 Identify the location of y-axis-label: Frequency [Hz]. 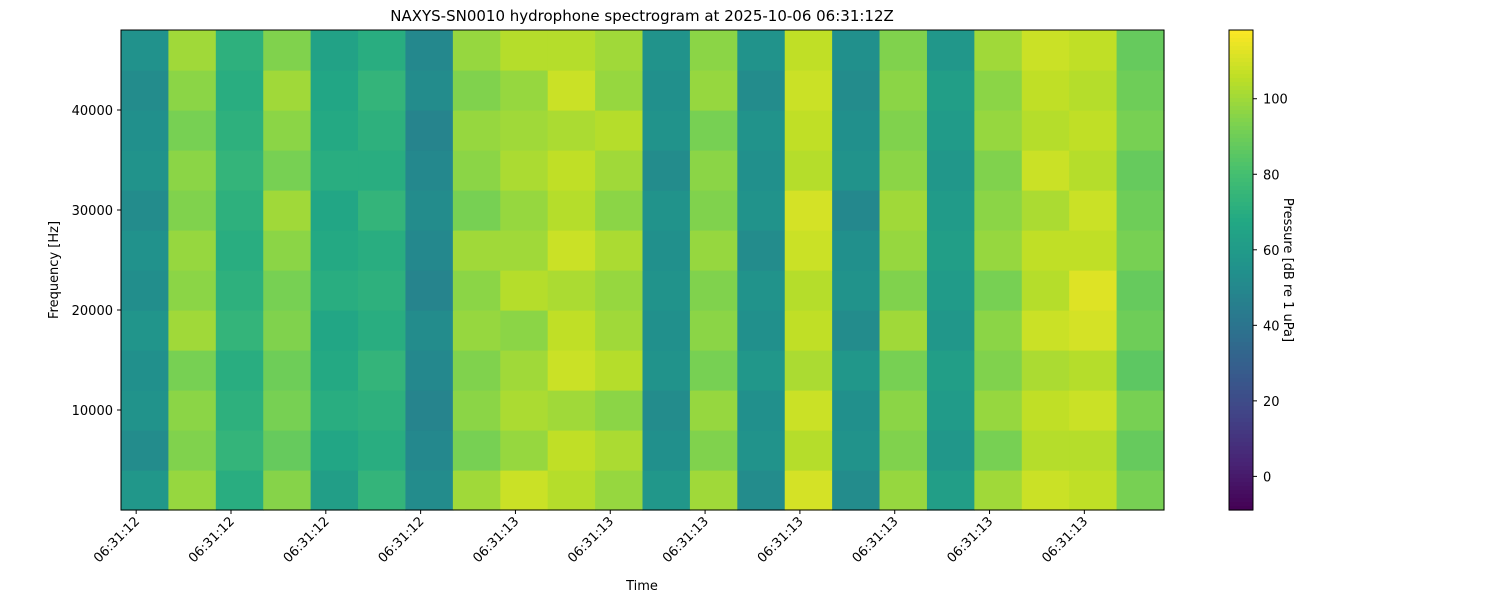
(54, 270).